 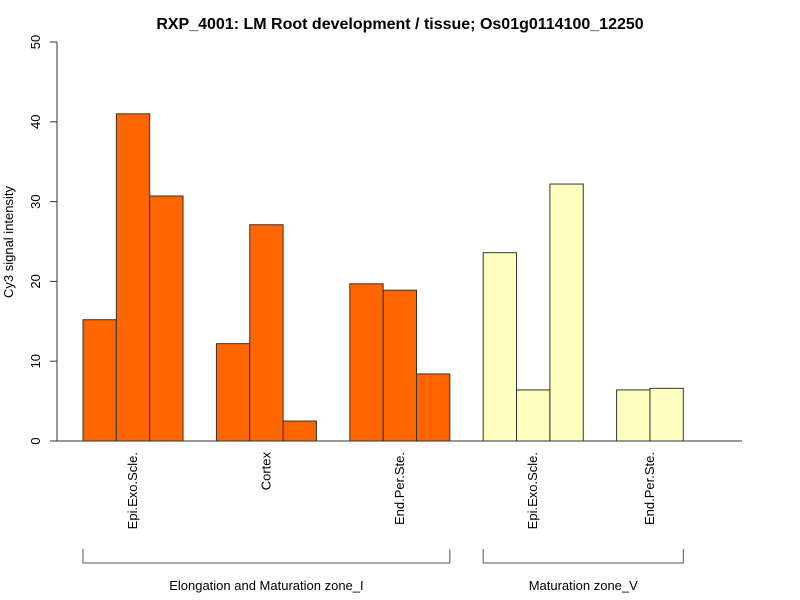 I want to click on y-tick-label: 0, so click(x=35, y=440).